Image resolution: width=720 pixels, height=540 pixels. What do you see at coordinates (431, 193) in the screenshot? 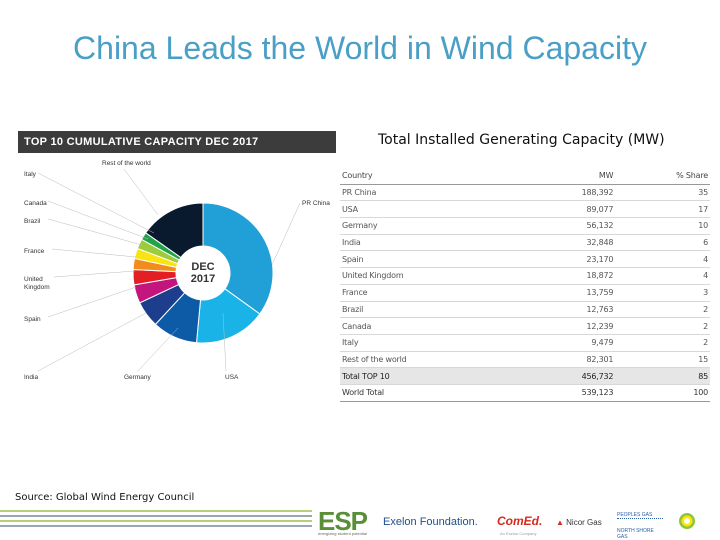
I see `cell-country: PR China` at bounding box center [431, 193].